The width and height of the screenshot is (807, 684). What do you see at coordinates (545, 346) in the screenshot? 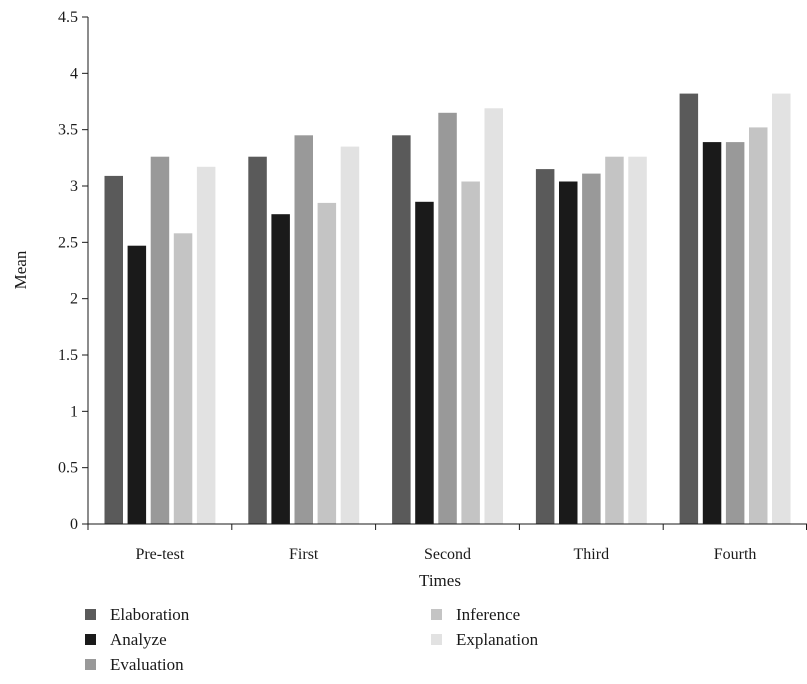
I see `bar-elaboration-third` at bounding box center [545, 346].